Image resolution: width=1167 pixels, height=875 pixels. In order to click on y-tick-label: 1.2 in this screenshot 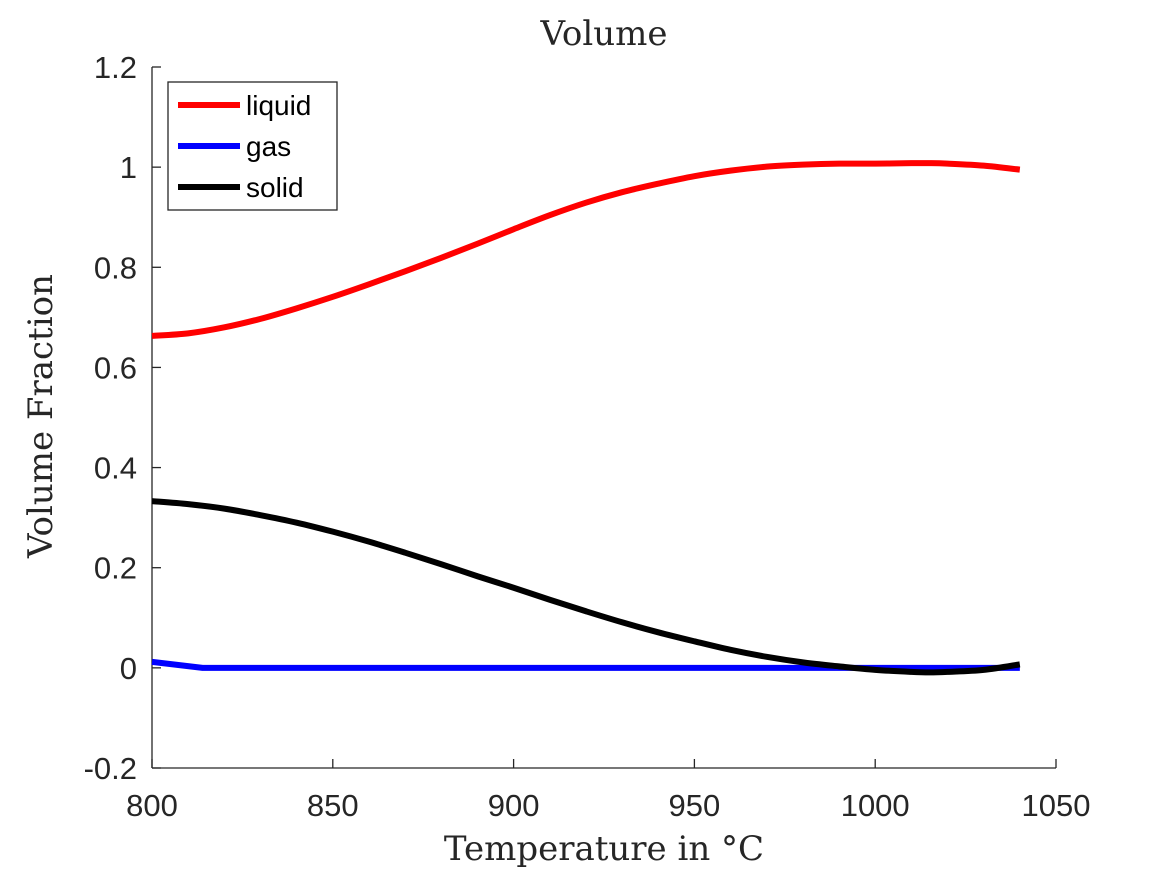, I will do `click(115, 67)`.